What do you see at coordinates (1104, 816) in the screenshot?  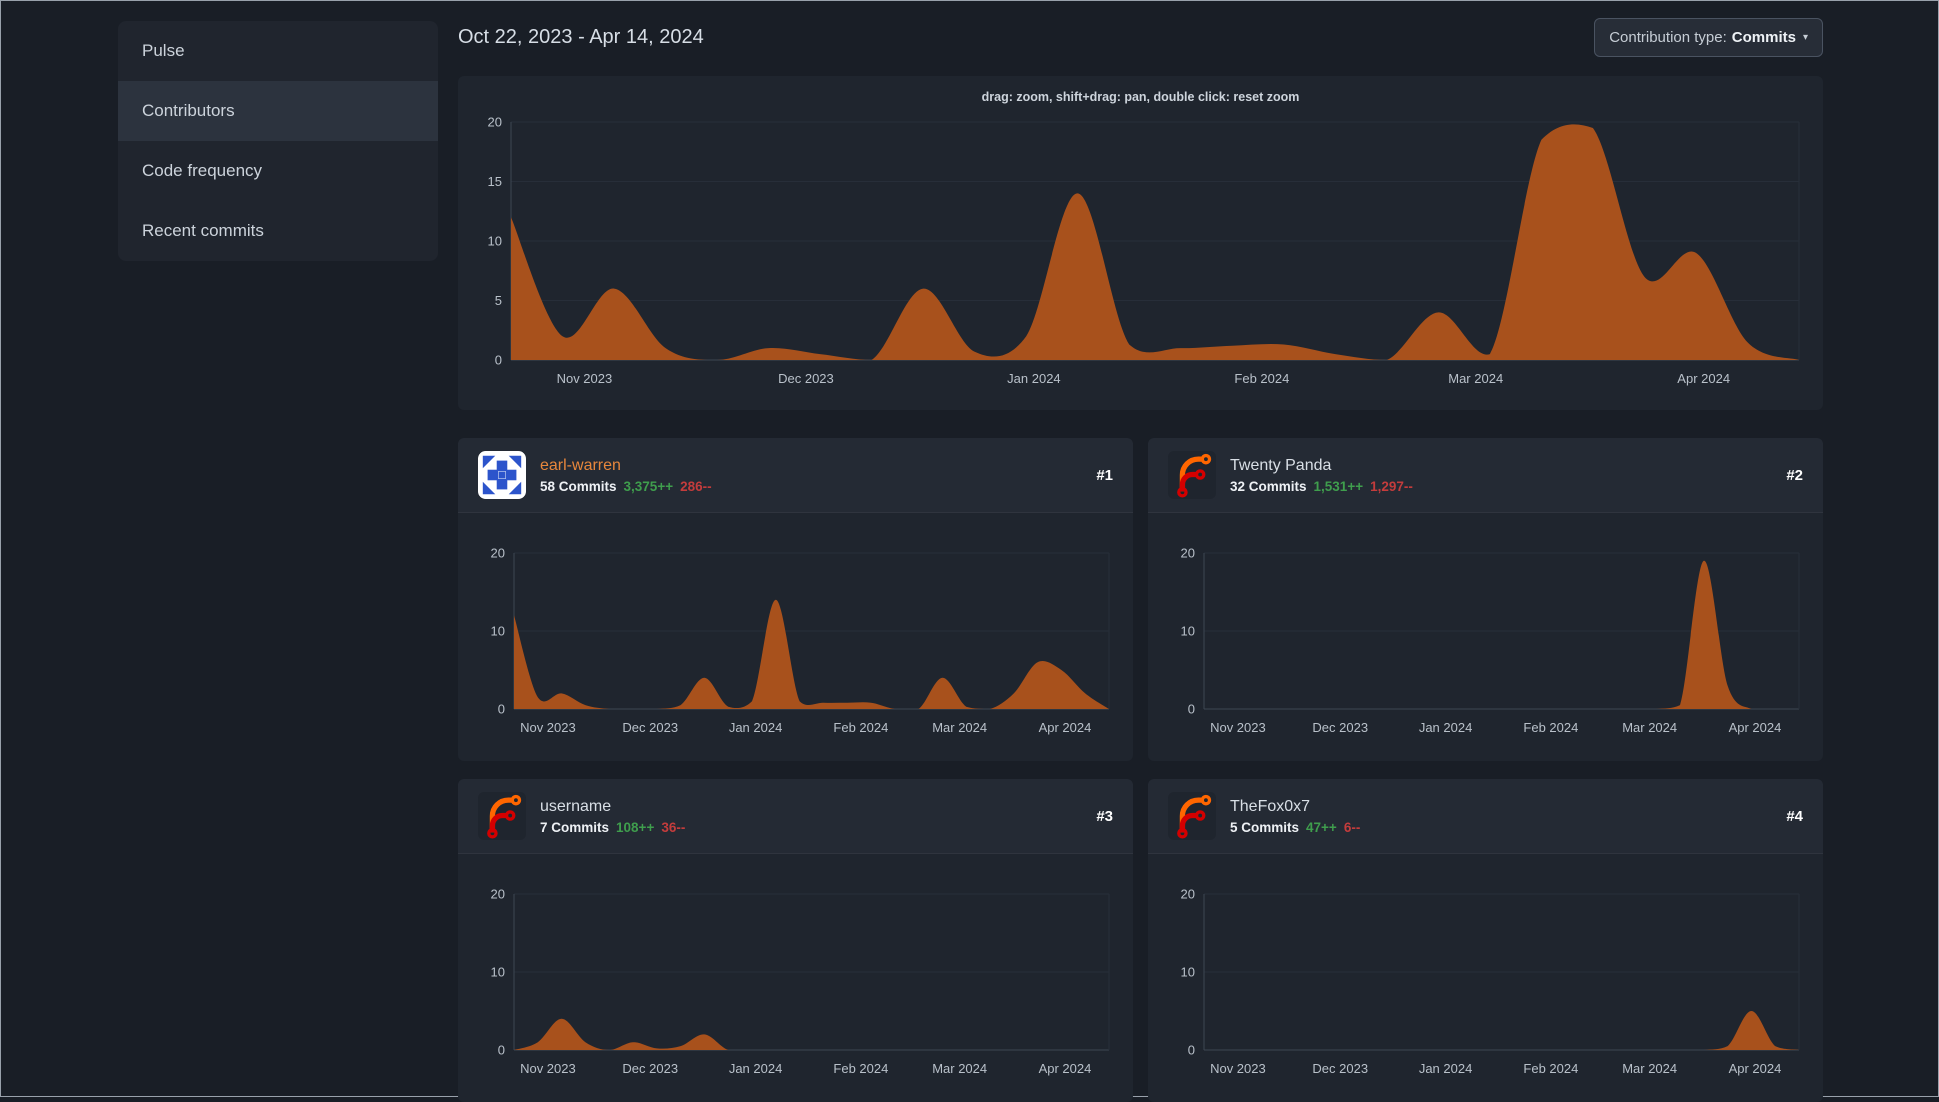 I see `rank-badge: #3` at bounding box center [1104, 816].